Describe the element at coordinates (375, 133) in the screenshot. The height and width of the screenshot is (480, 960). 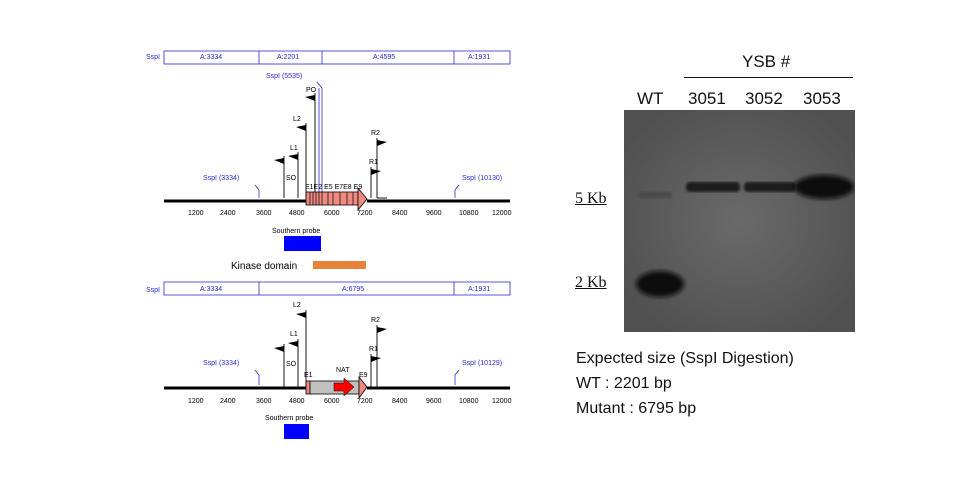
I see `wt-primer-r2: R2` at that location.